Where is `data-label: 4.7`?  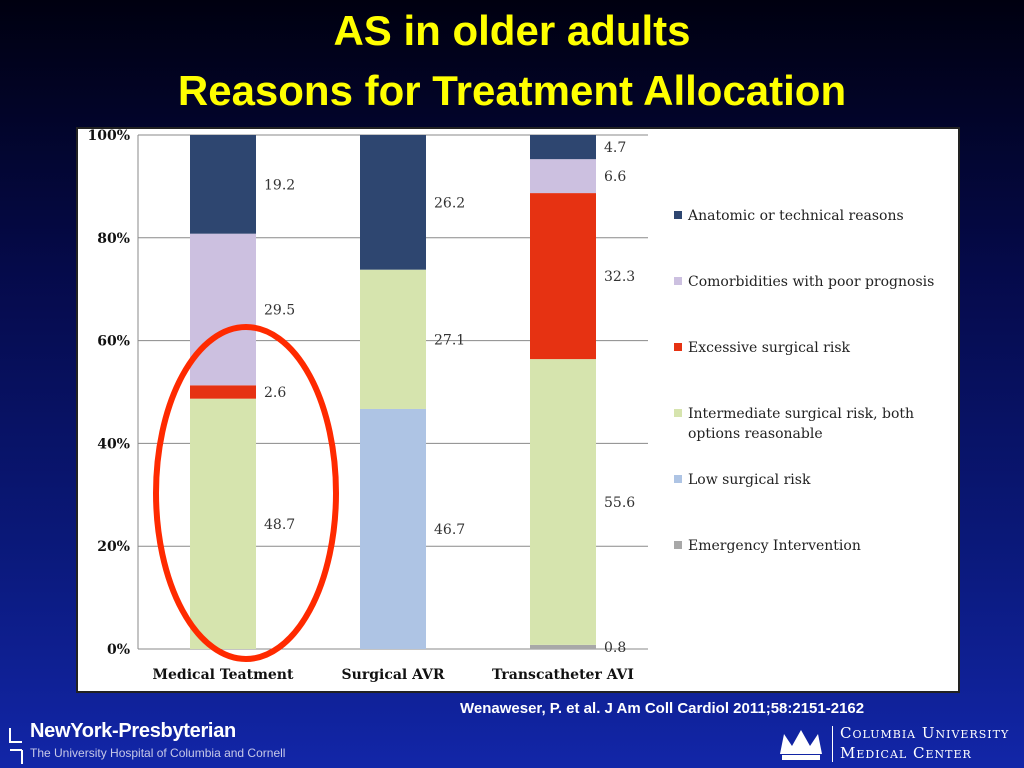 data-label: 4.7 is located at coordinates (615, 148).